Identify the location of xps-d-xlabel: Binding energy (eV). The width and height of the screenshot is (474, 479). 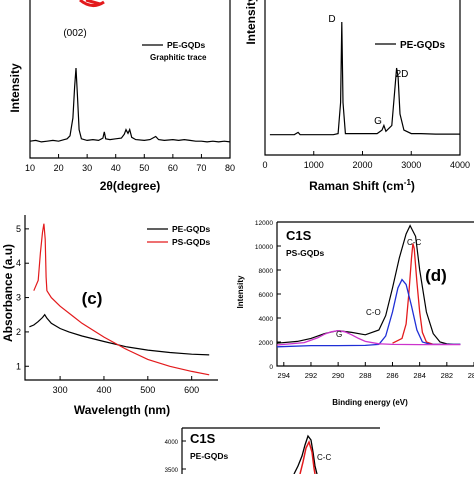
(370, 402).